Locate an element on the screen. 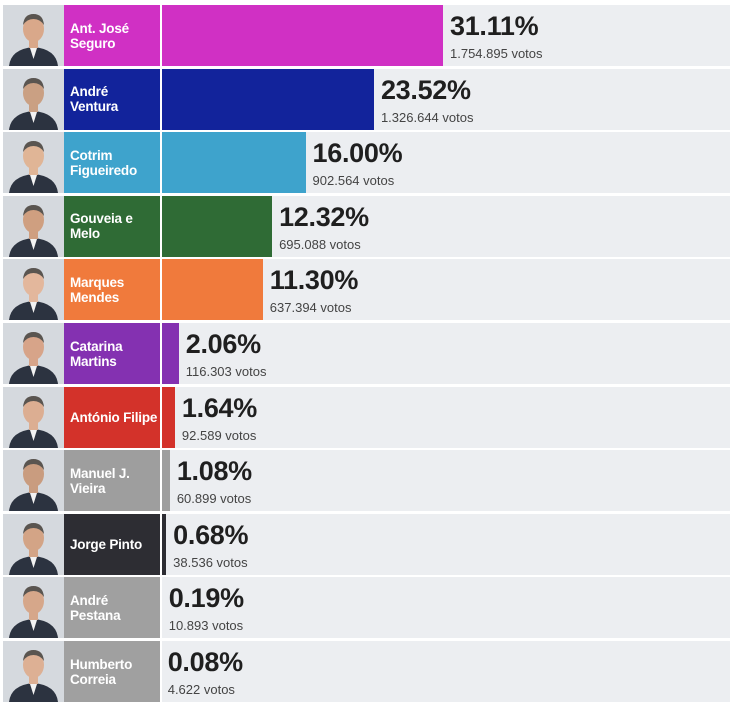 This screenshot has width=733, height=705. result-row: Cotrim Figueiredo 16.00% 902.564 votos is located at coordinates (366, 163).